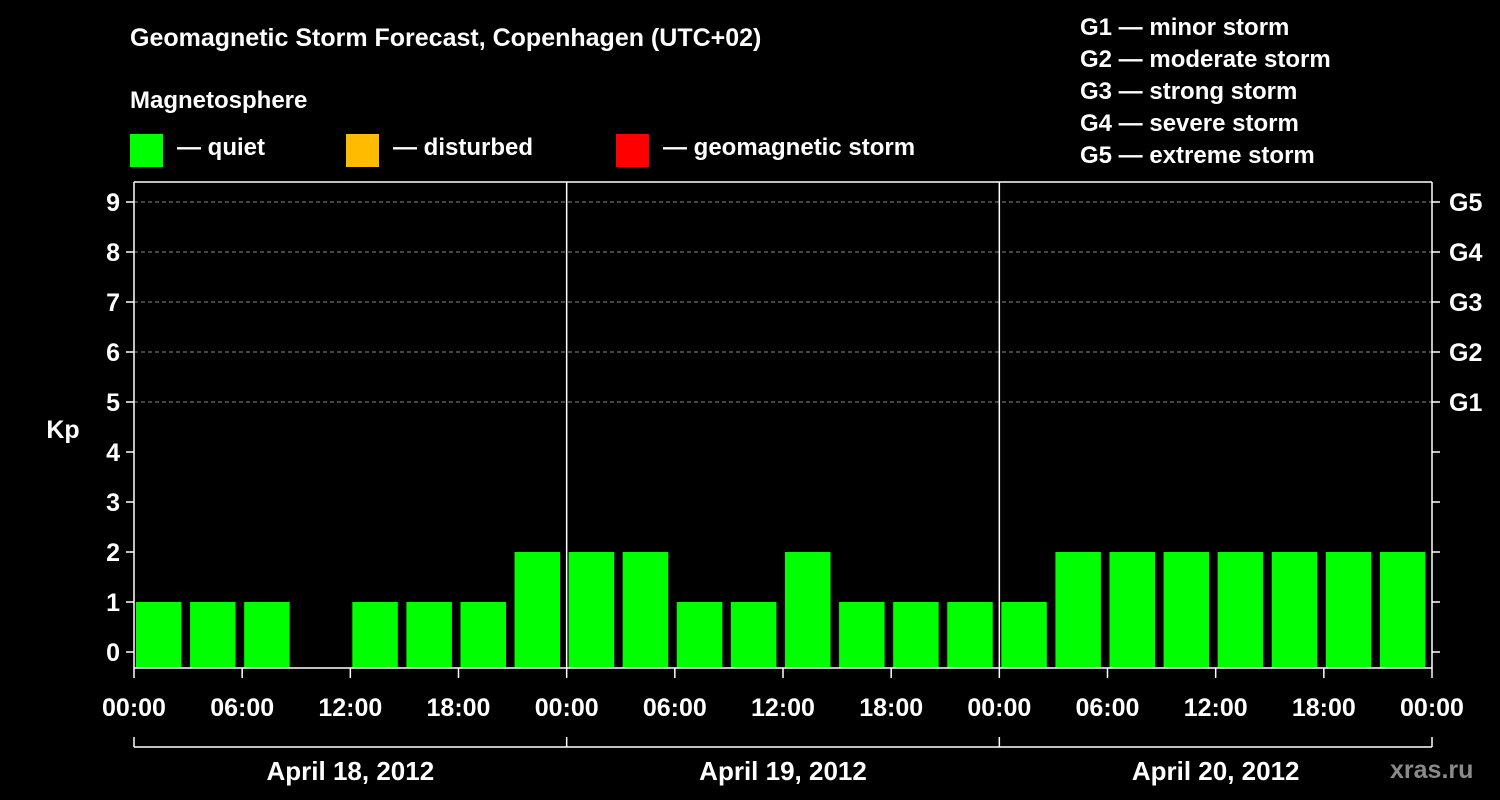 This screenshot has height=800, width=1500. Describe the element at coordinates (113, 203) in the screenshot. I see `y-tick-label-9: 9` at that location.